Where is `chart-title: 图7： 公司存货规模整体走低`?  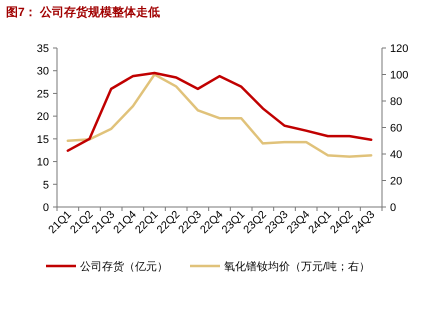 chart-title: 图7： 公司存货规模整体走低 is located at coordinates (83, 12).